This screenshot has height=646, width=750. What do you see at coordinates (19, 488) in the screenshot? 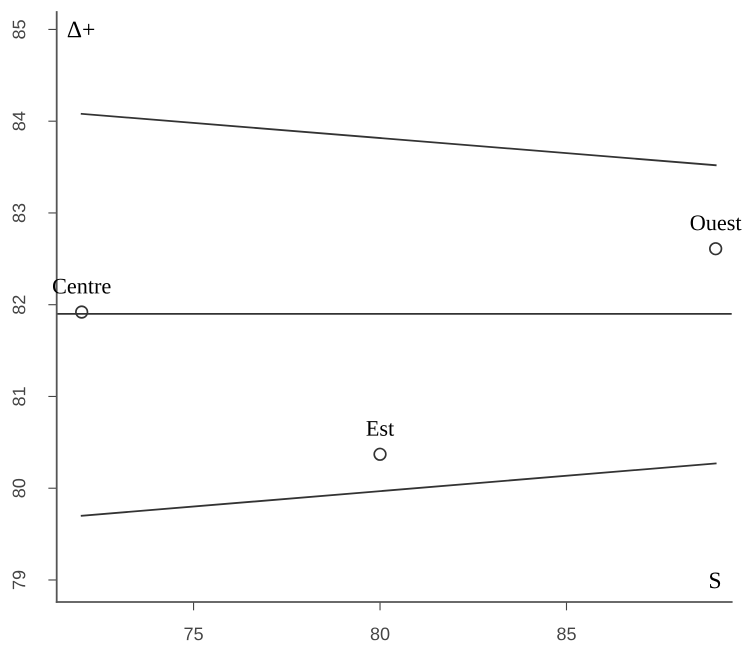
I see `y-tick-label: 80` at bounding box center [19, 488].